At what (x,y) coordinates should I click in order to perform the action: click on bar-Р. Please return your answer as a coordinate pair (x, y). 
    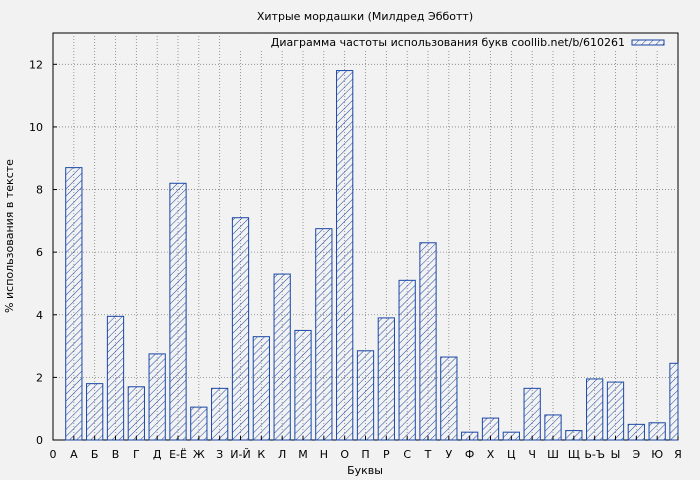
    Looking at the image, I should click on (386, 379).